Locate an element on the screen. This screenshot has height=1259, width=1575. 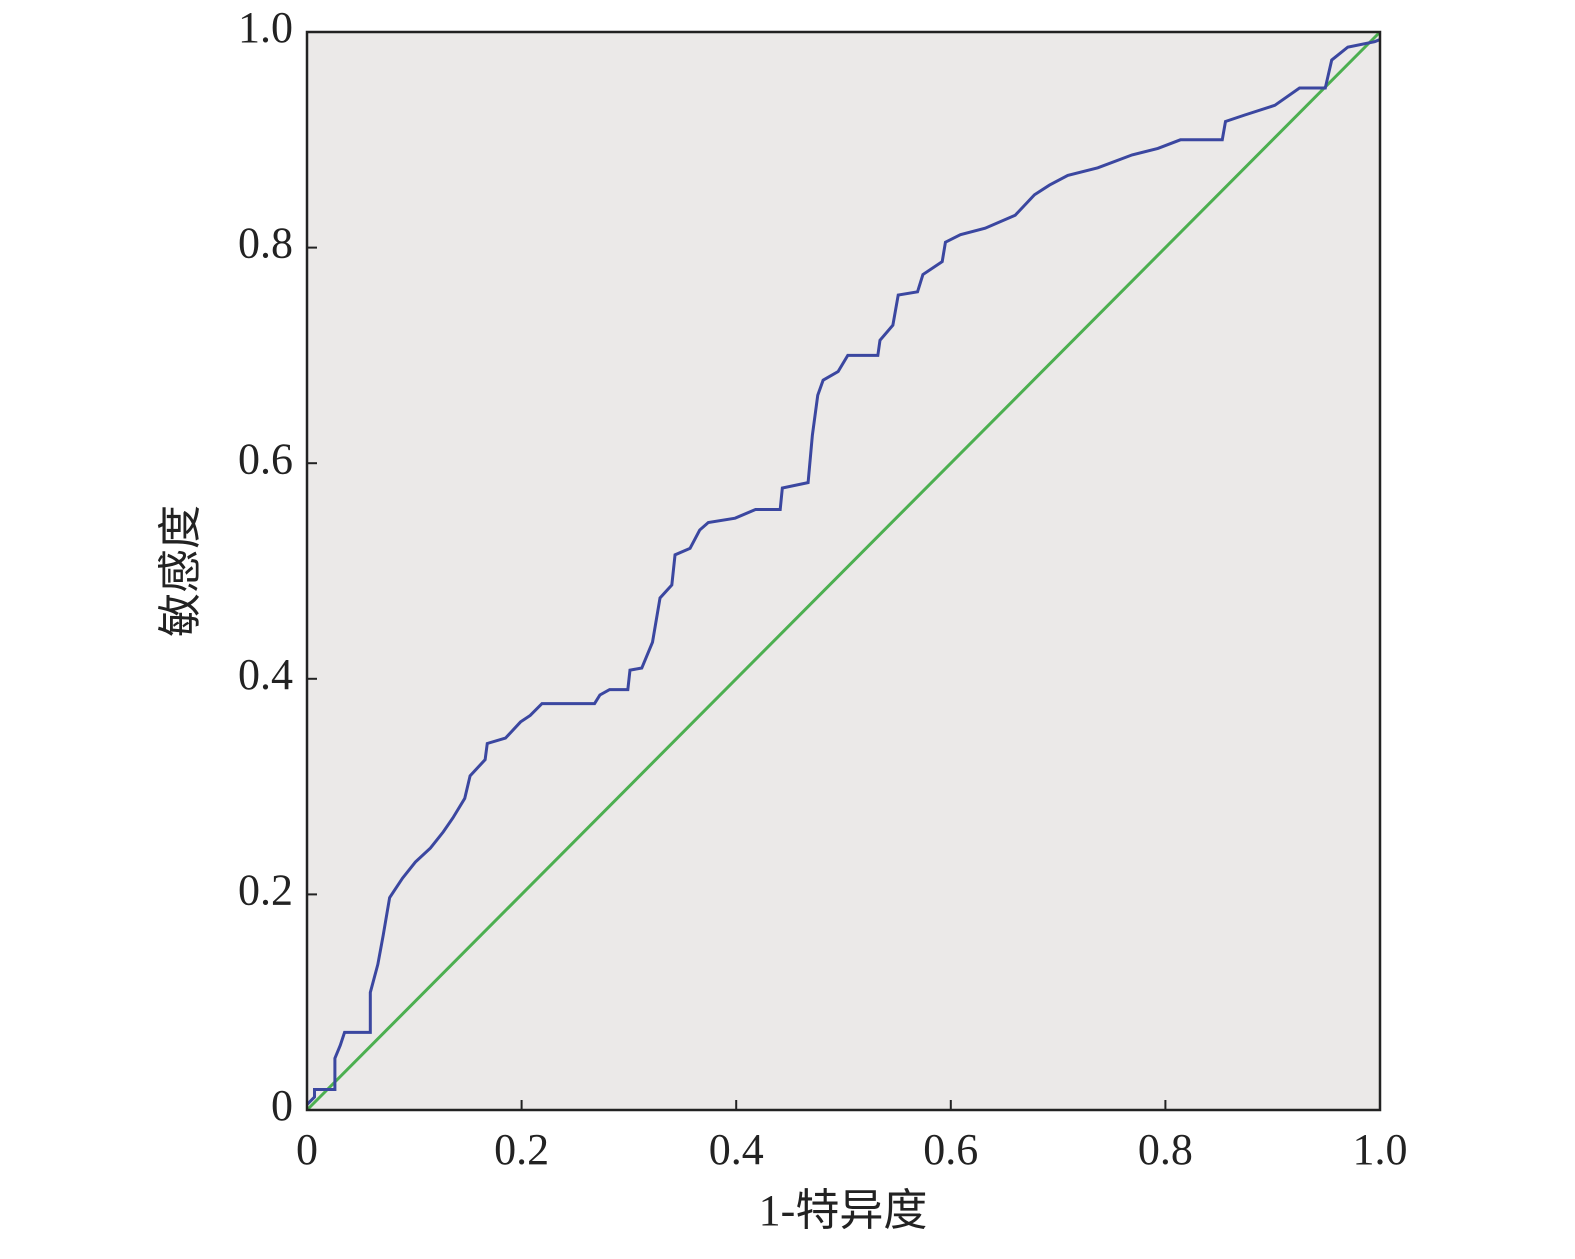
y-tick-label: 0 is located at coordinates (282, 1105).